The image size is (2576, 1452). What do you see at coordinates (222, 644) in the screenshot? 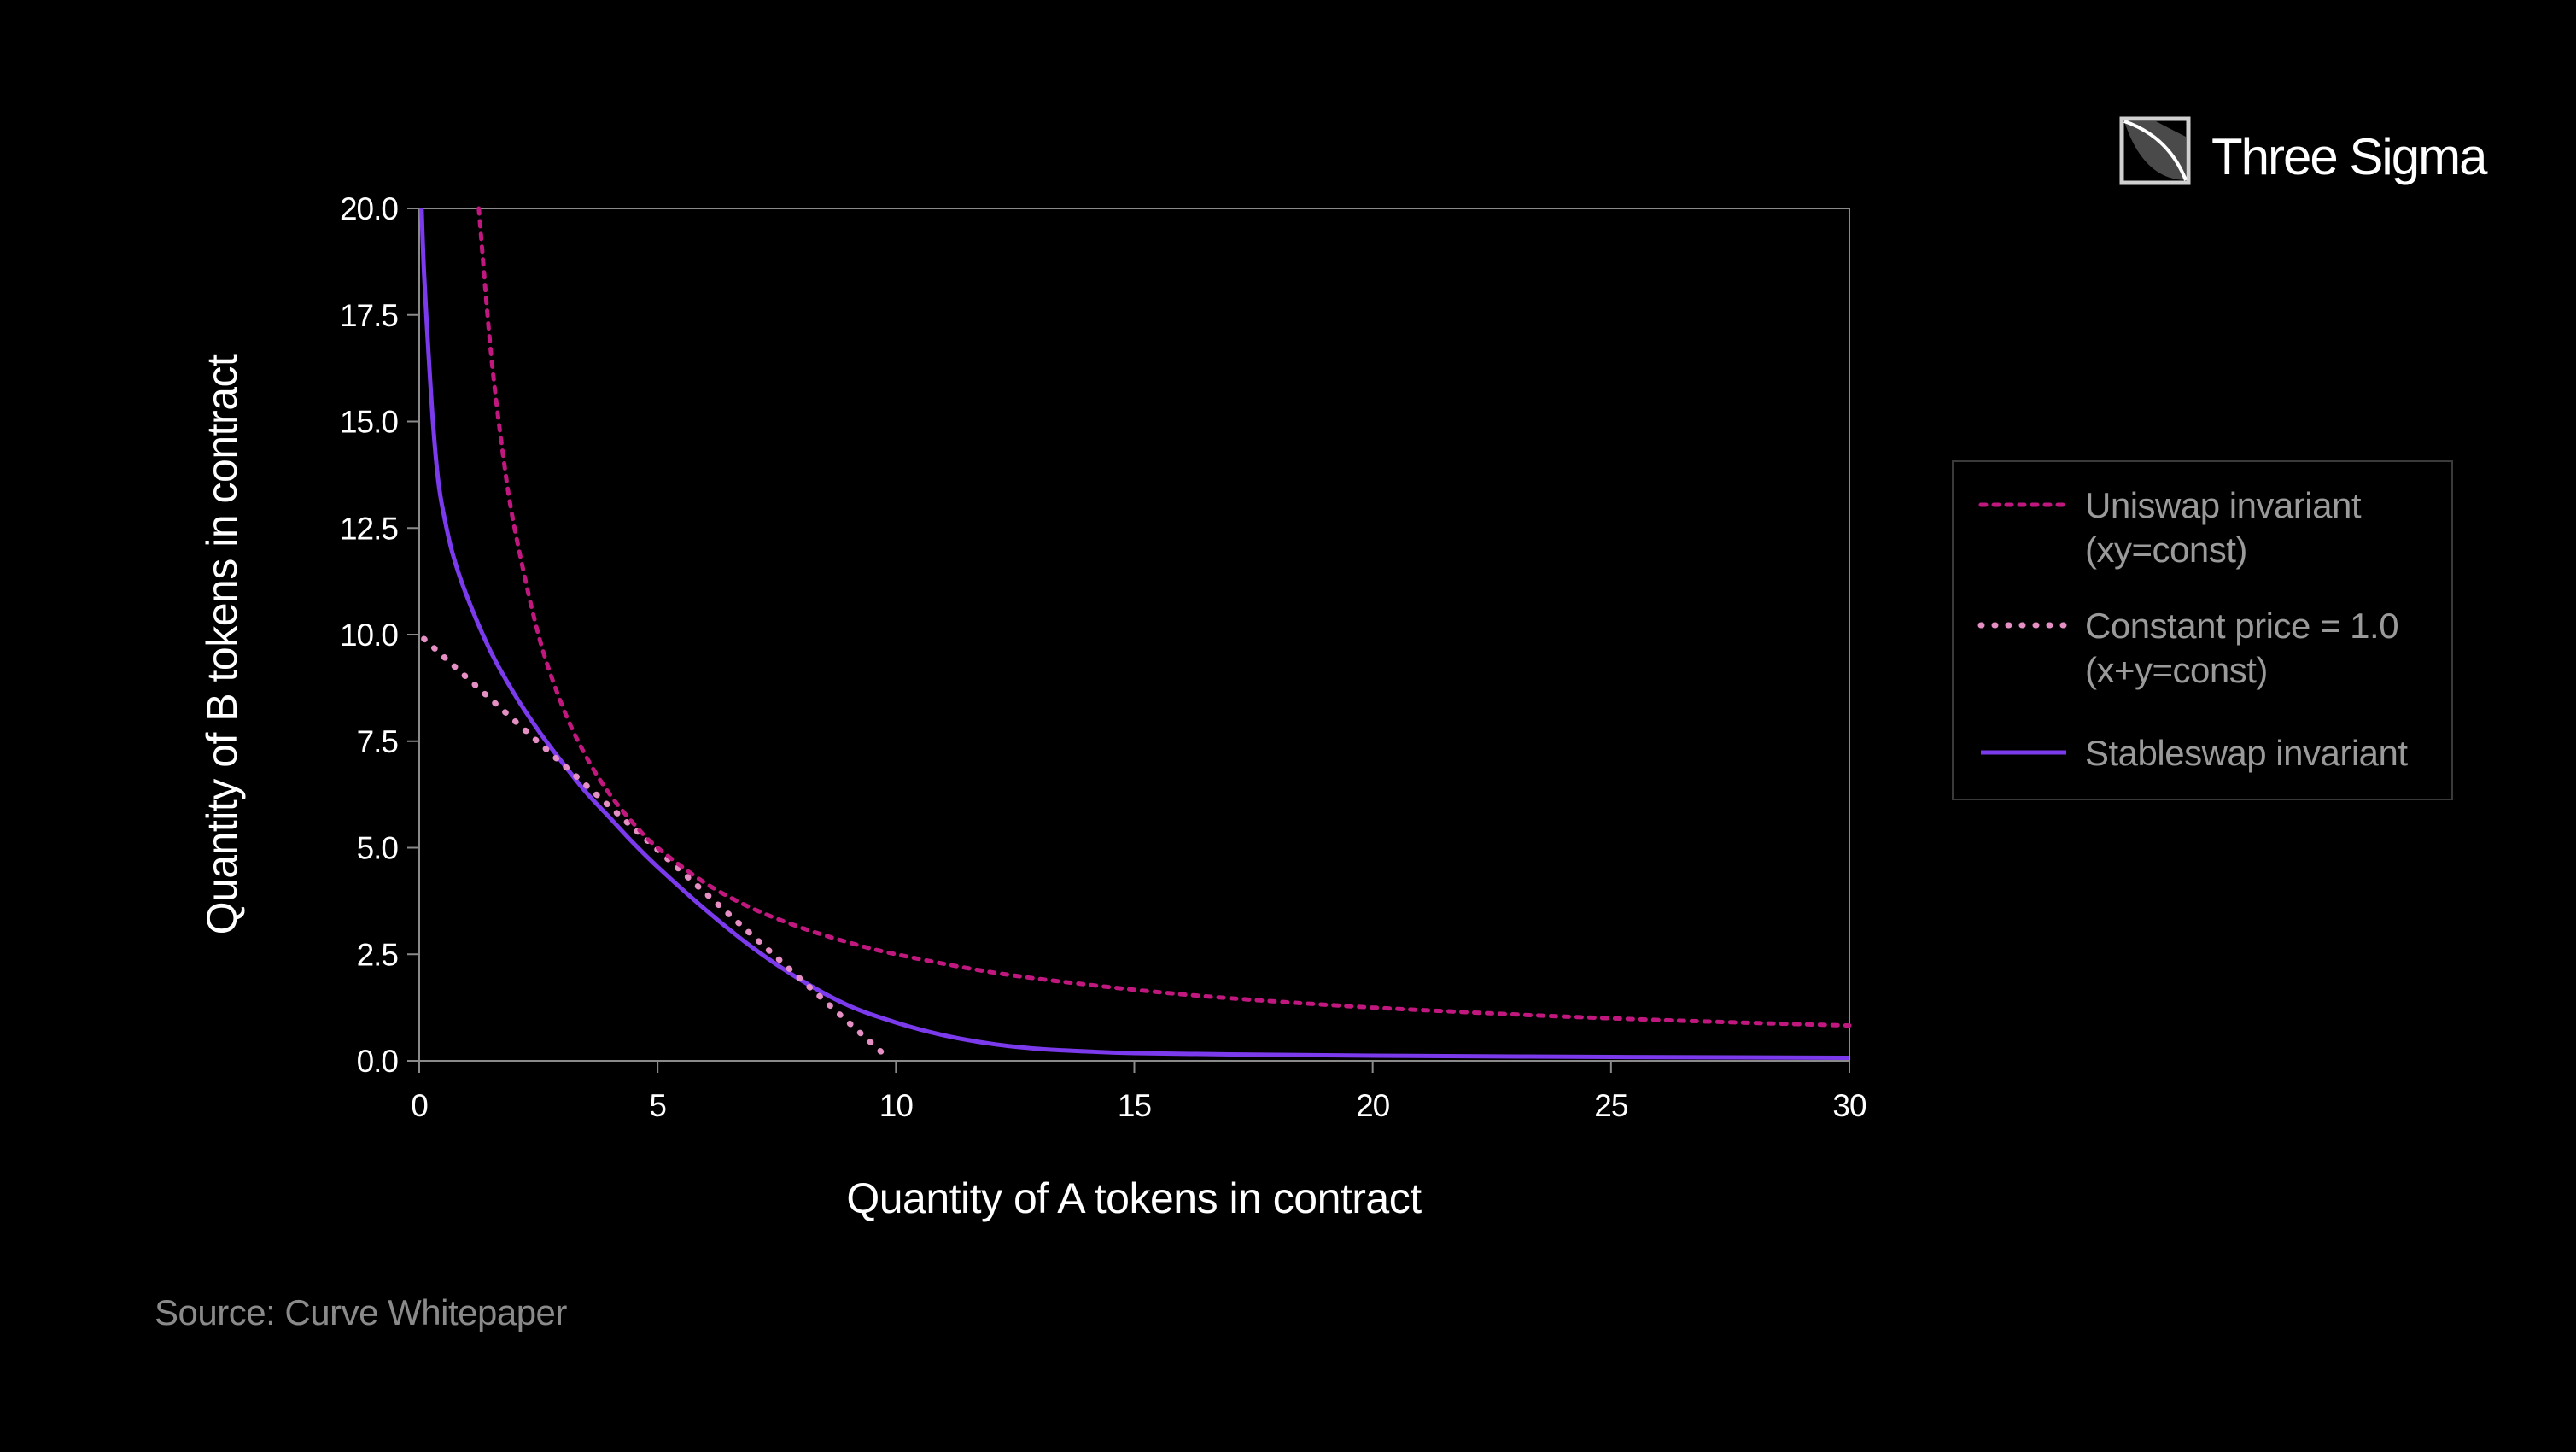
I see `y-axis-title: Quantity of B tokens in contract` at bounding box center [222, 644].